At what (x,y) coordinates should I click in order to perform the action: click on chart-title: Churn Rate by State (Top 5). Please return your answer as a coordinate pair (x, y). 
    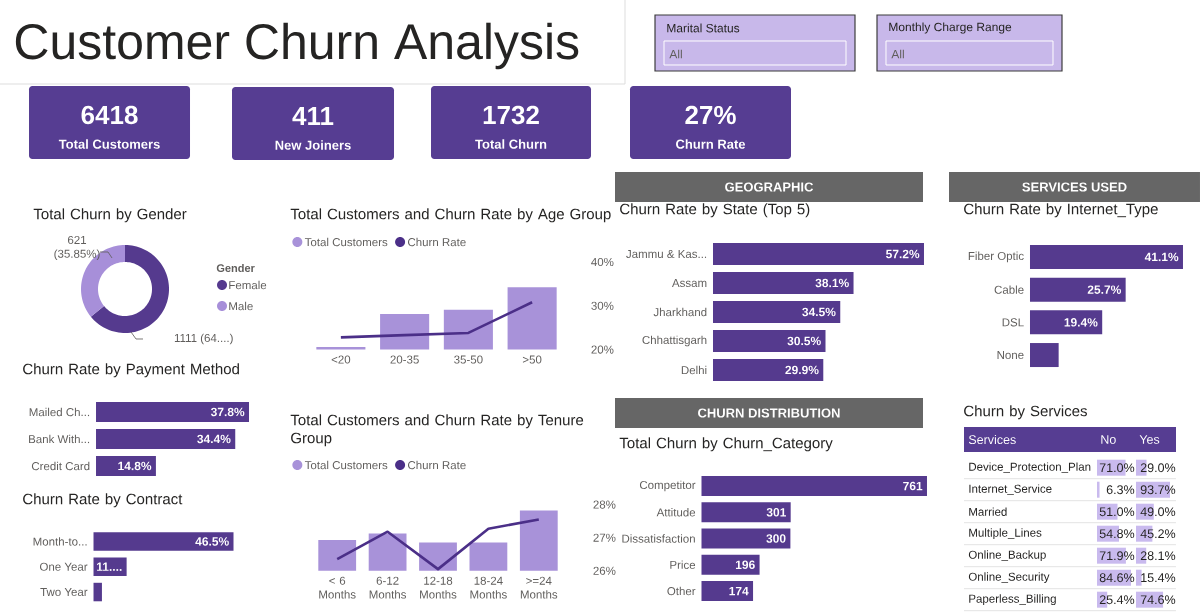
    Looking at the image, I should click on (715, 210).